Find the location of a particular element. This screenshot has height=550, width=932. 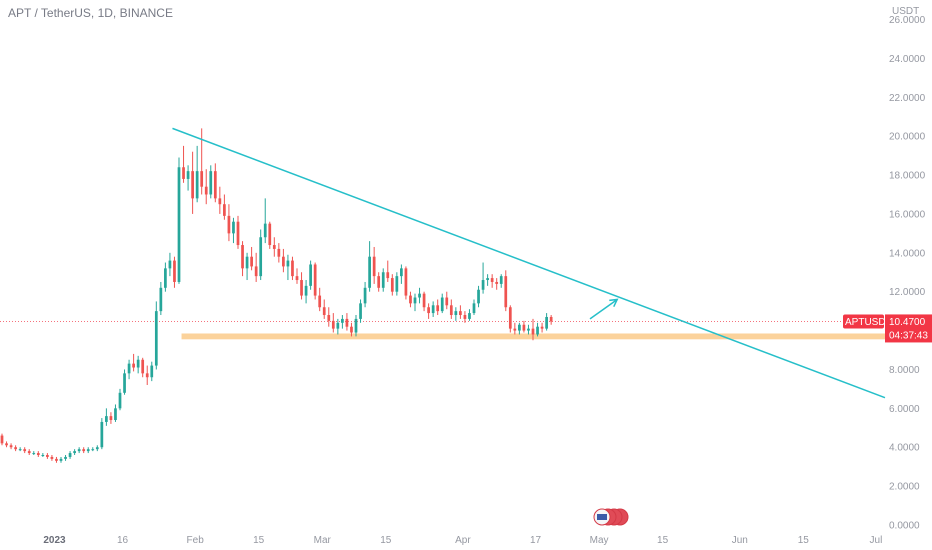

price-tick-label: 18.0000 is located at coordinates (907, 176).